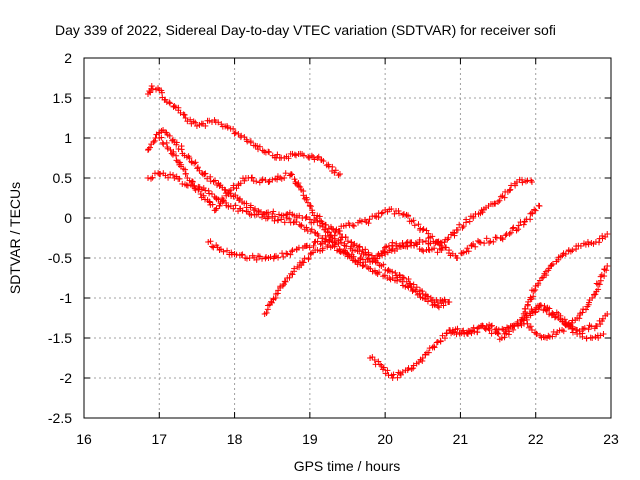 This screenshot has width=640, height=480. What do you see at coordinates (63, 178) in the screenshot?
I see `y-tick-label: 0.5` at bounding box center [63, 178].